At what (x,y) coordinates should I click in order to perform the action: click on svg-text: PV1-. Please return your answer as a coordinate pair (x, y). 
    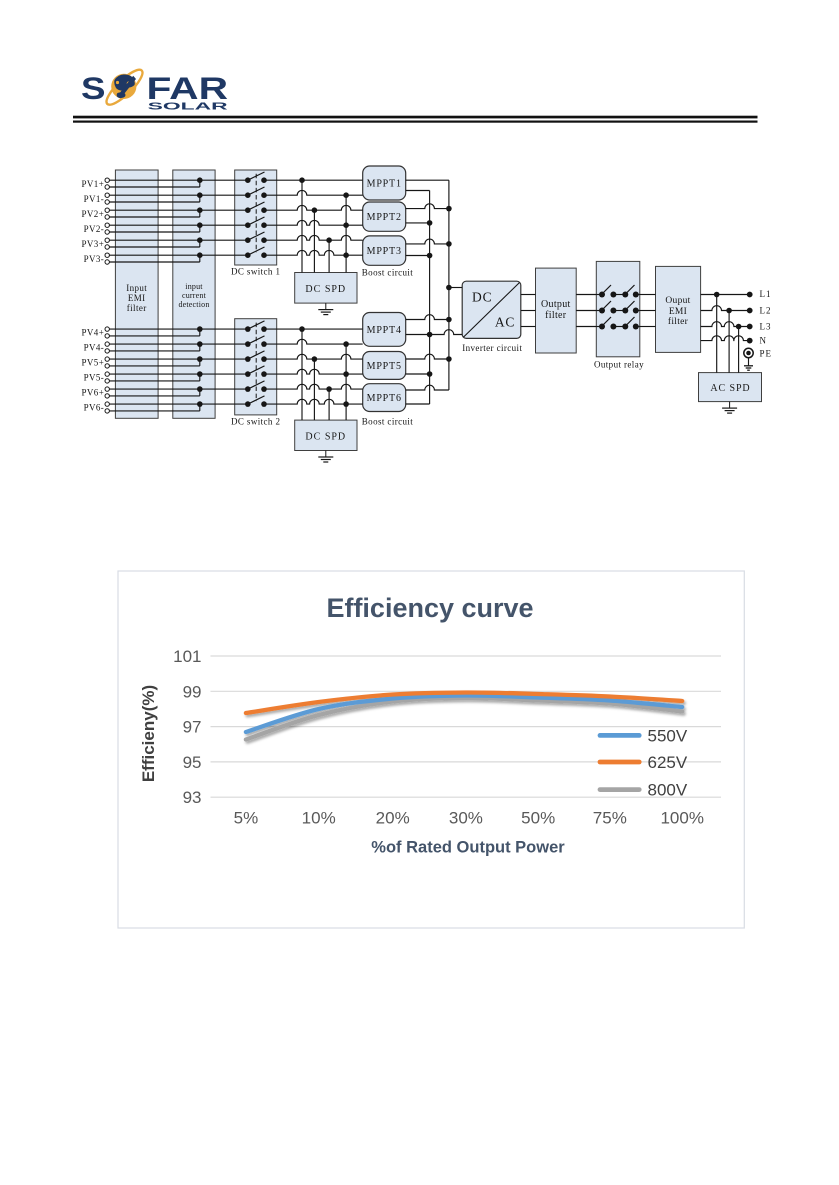
    Looking at the image, I should click on (94, 199).